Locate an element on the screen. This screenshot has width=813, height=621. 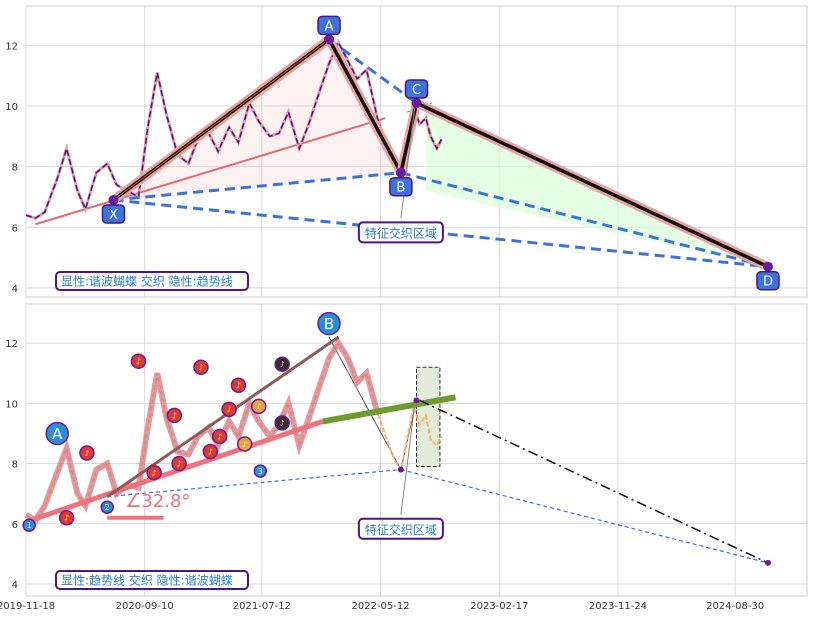
x-tick-label: 2019-11-18 is located at coordinates (27, 606).